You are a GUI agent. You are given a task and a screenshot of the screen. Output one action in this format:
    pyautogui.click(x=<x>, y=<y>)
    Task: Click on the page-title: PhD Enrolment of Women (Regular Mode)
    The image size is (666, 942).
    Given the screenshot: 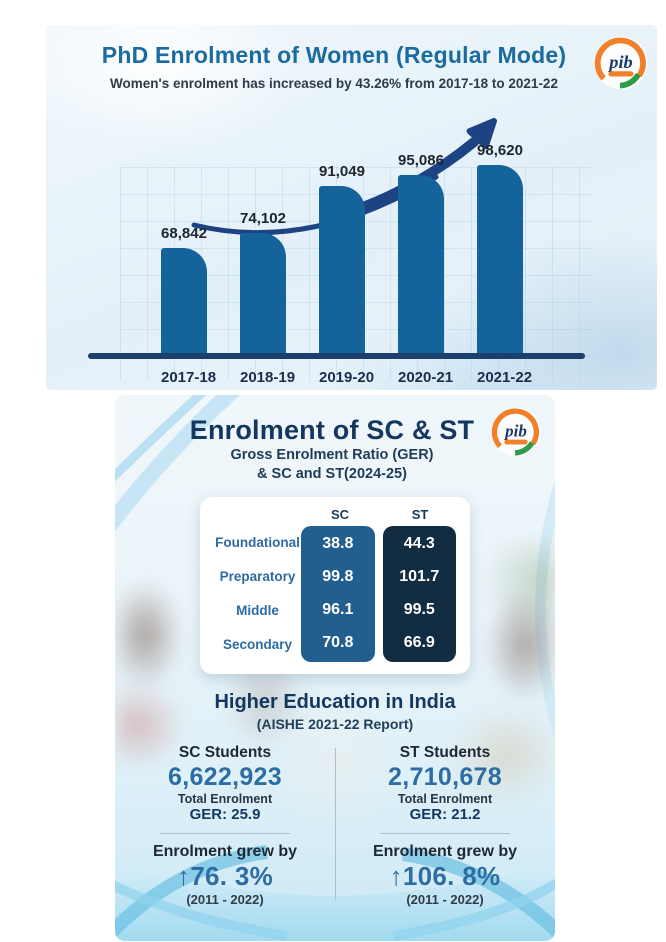 What is the action you would take?
    pyautogui.click(x=334, y=55)
    